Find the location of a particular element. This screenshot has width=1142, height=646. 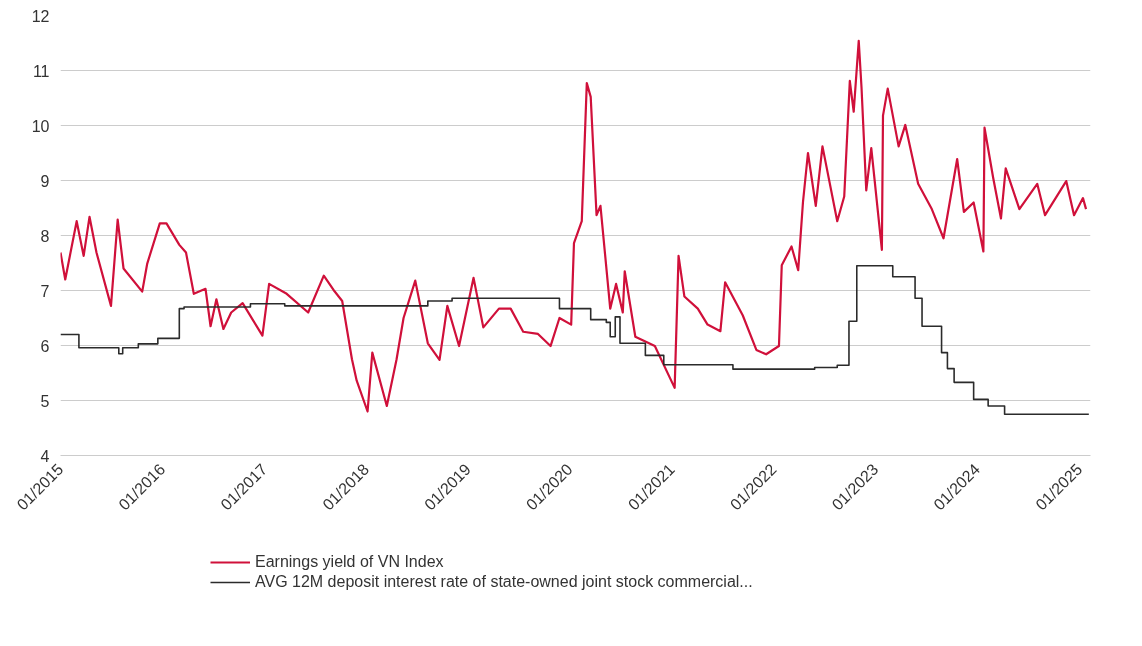

y-tick-label: 8 is located at coordinates (45, 236).